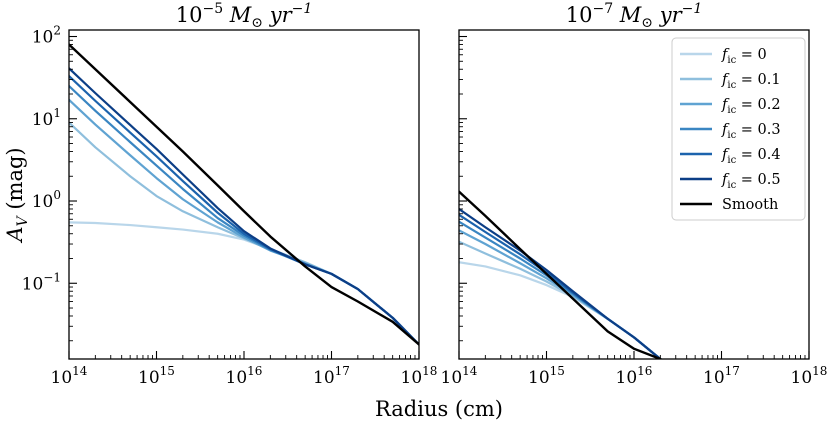 Image resolution: width=831 pixels, height=429 pixels. Describe the element at coordinates (758, 180) in the screenshot. I see `legend-value: = 0.5` at that location.